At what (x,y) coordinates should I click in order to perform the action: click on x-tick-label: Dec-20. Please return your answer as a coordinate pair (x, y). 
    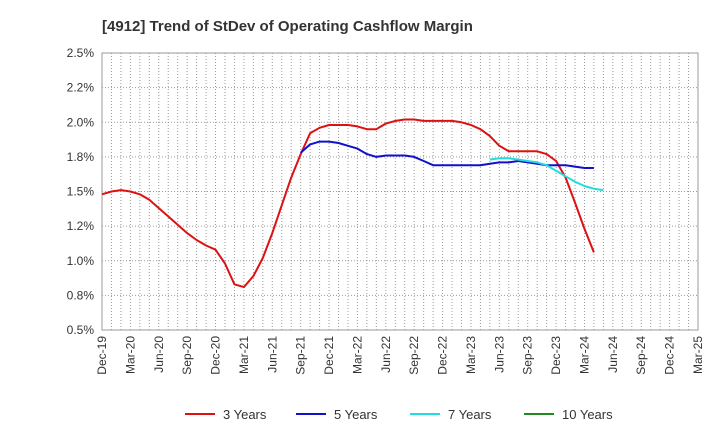
    Looking at the image, I should click on (216, 355).